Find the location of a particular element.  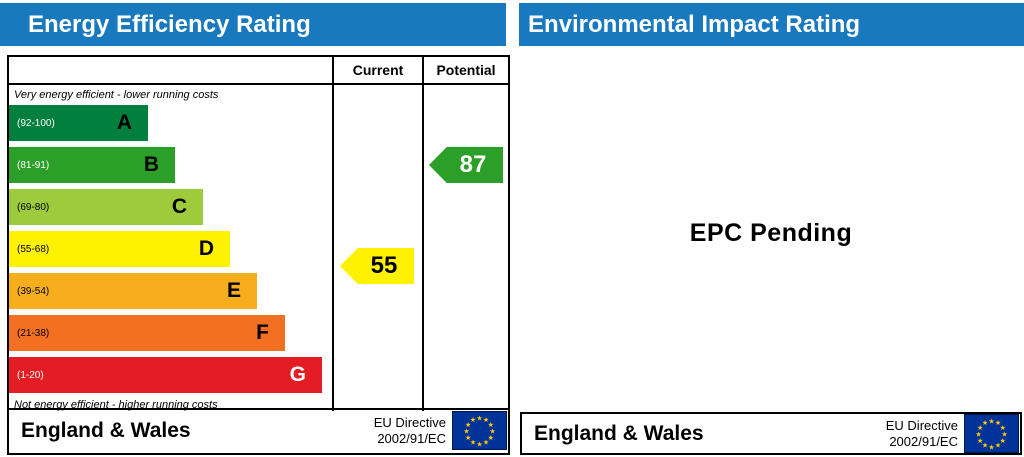

potential-value: 87 is located at coordinates (473, 164).